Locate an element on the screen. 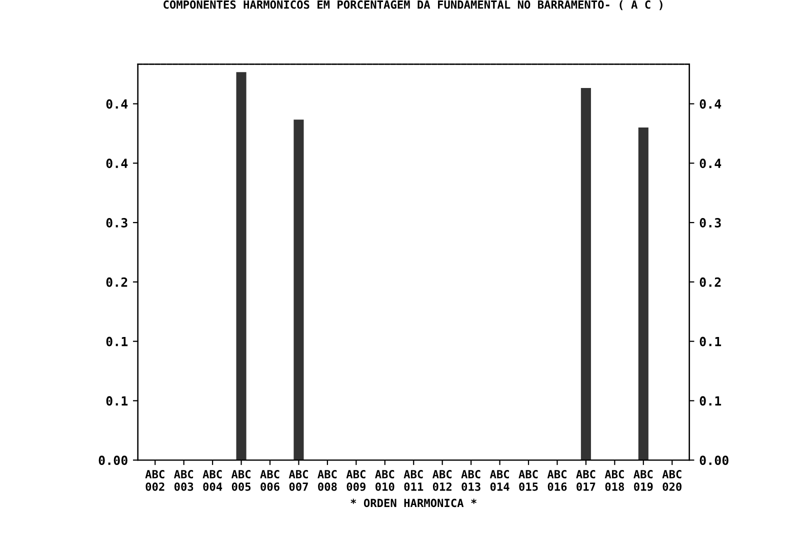  y2-tick-label: 0.00 is located at coordinates (714, 461).